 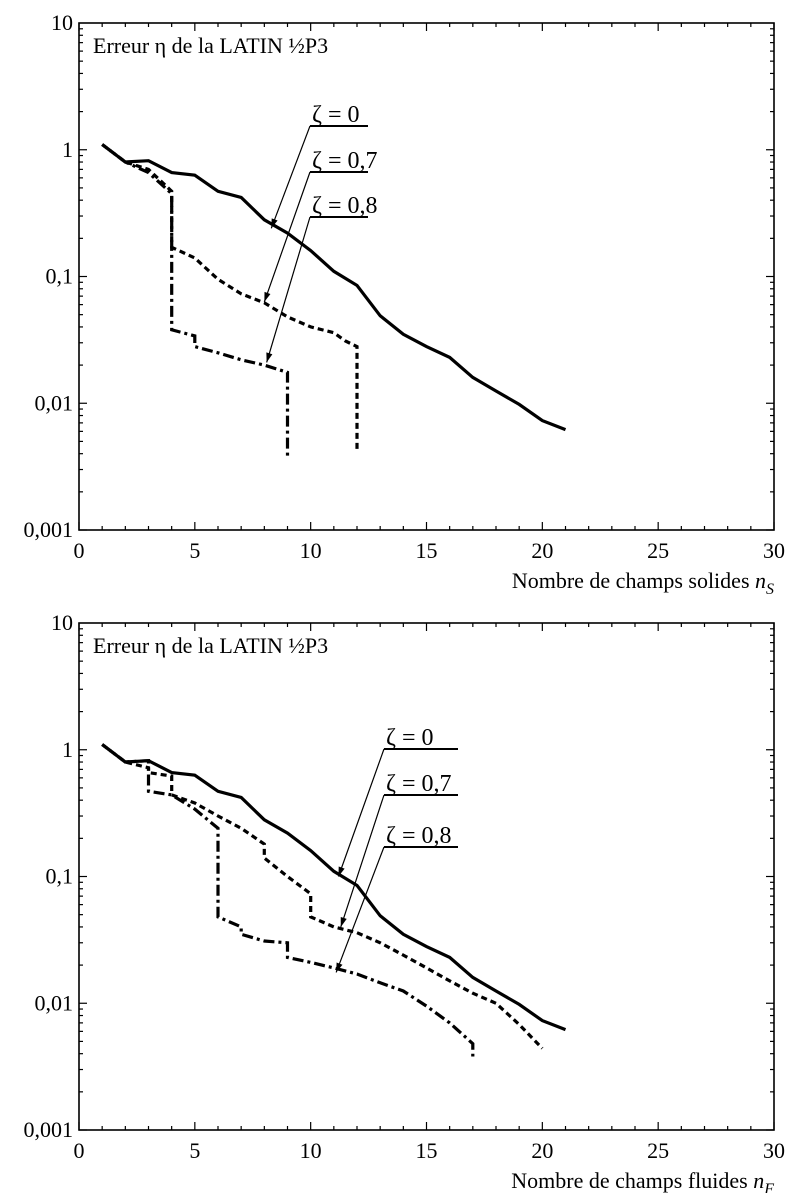 I want to click on x-axis-label: Nombre de champs fluides nF, so click(x=642, y=1180).